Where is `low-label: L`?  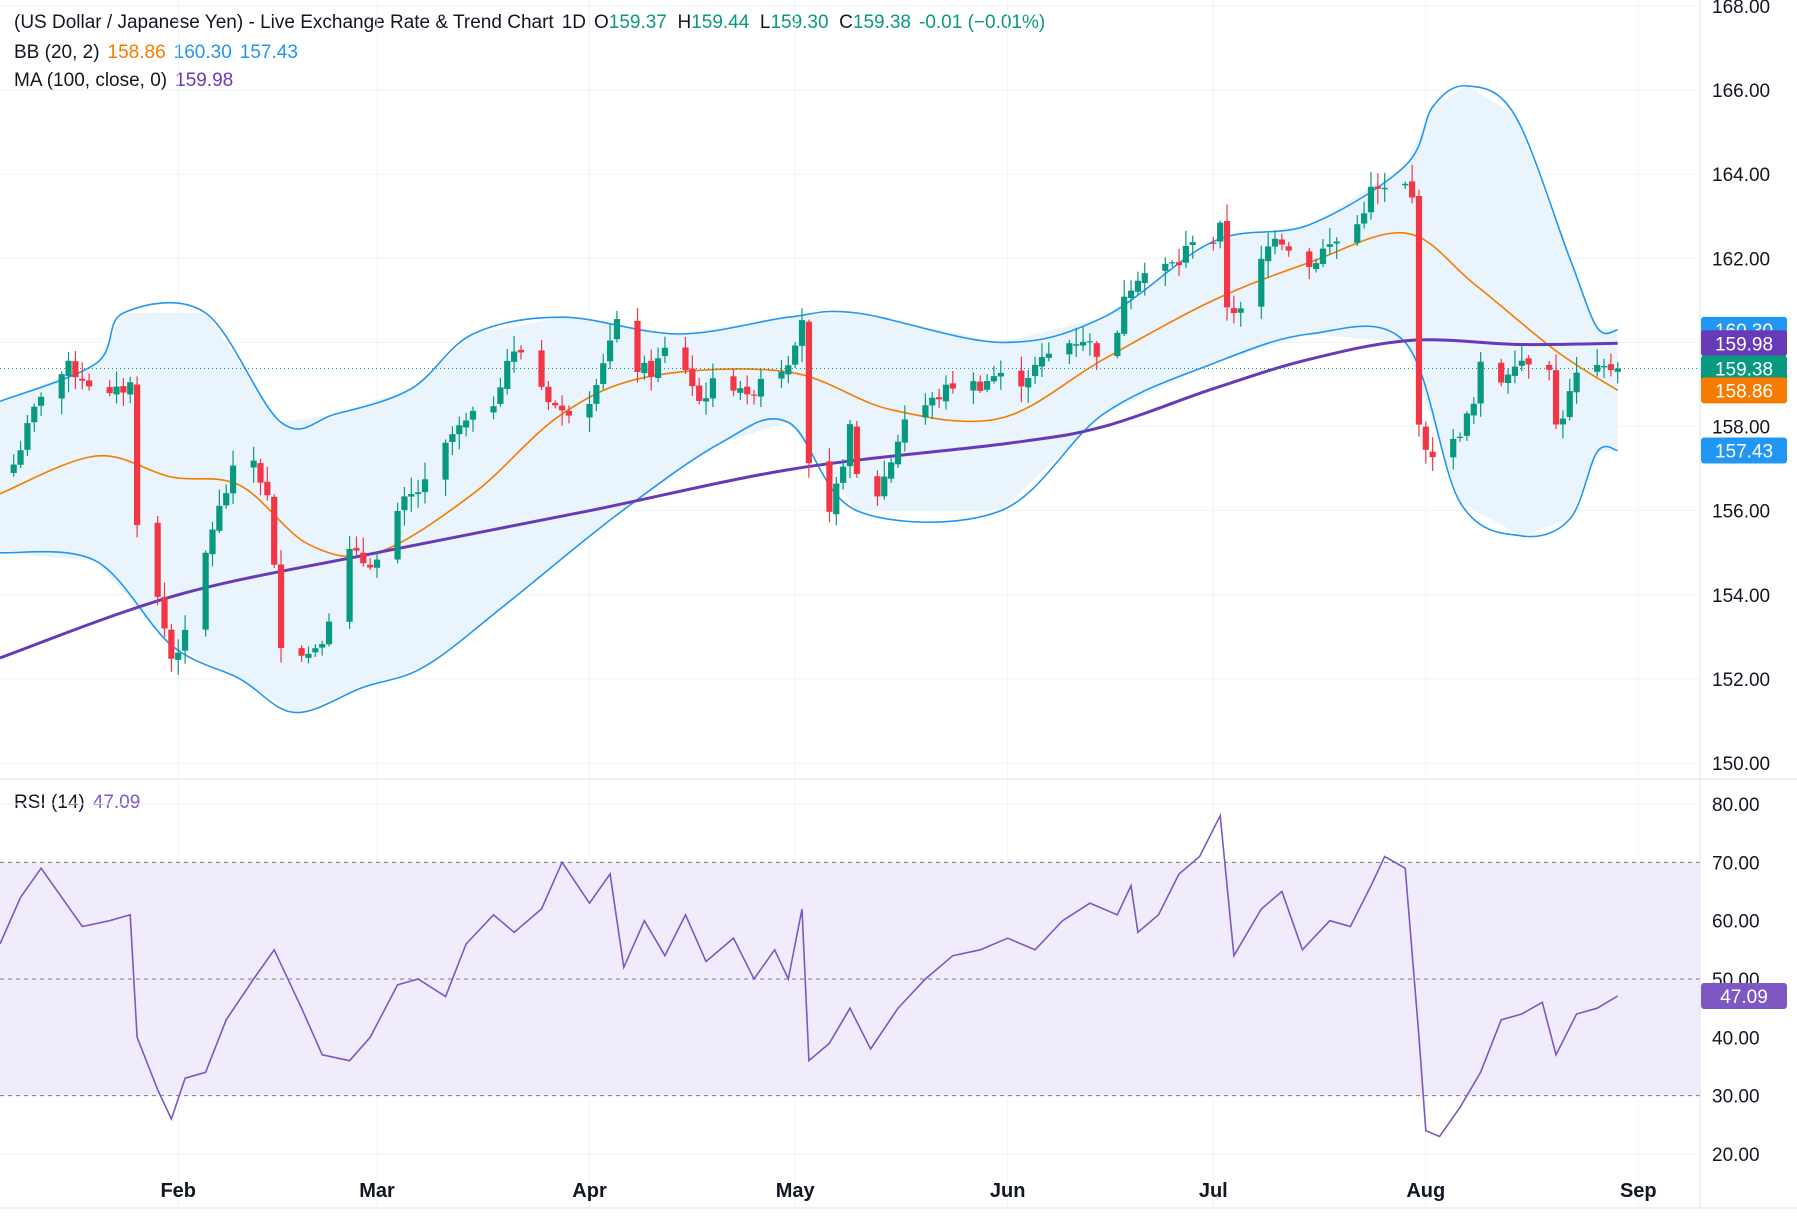 low-label: L is located at coordinates (765, 22).